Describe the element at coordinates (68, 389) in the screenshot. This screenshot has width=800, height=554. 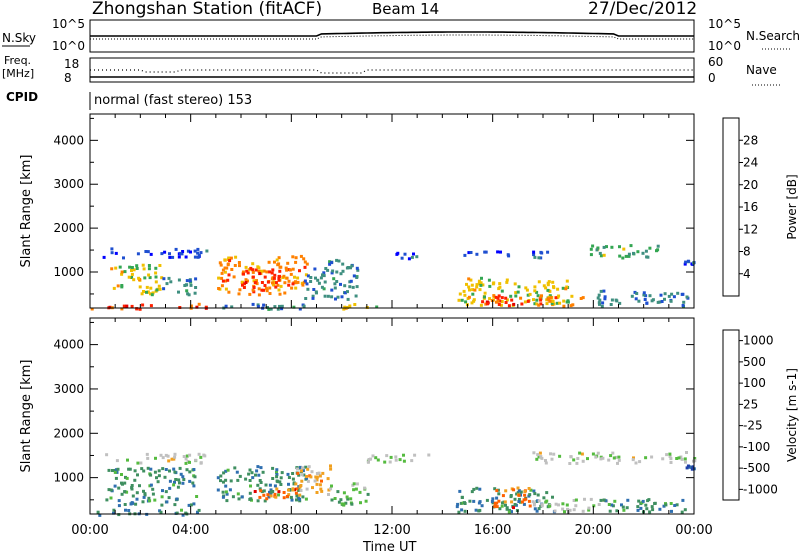
I see `velocity-ytick-label: 3000` at that location.